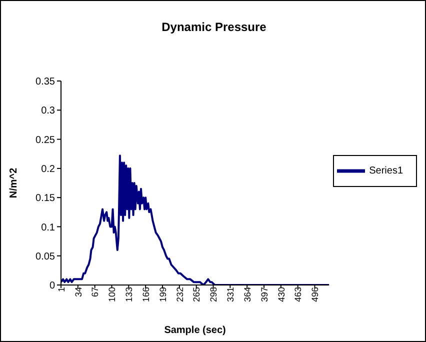 This screenshot has width=426, height=342. I want to click on x-tick-label: 1, so click(61, 289).